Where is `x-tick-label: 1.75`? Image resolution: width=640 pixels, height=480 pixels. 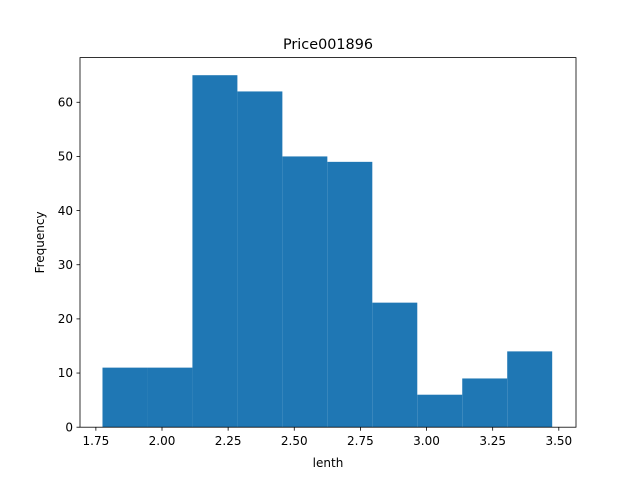 x-tick-label: 1.75 is located at coordinates (96, 441).